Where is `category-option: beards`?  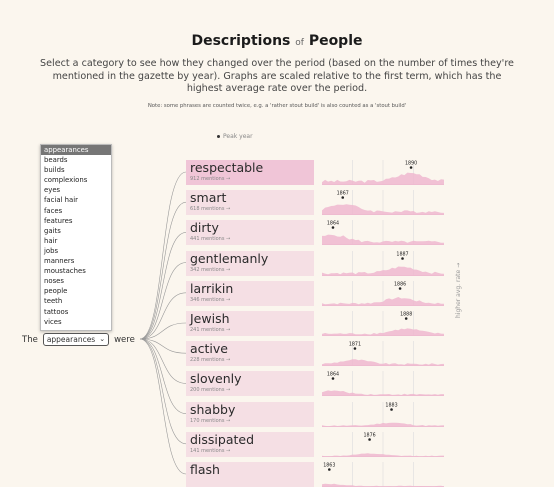
category-option: beards is located at coordinates (56, 160).